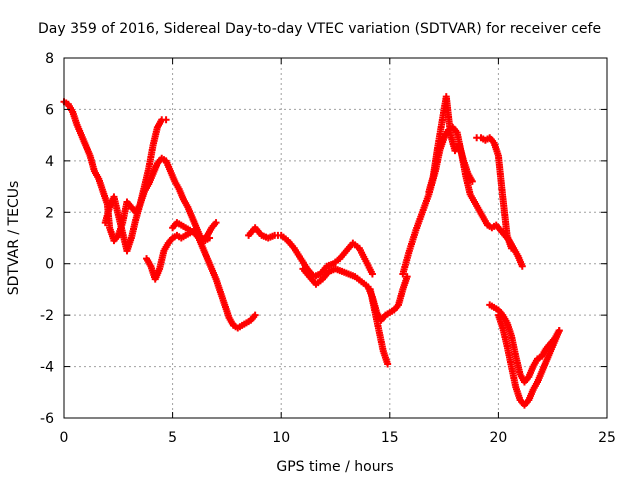  I want to click on y-tick-label: -2, so click(47, 316).